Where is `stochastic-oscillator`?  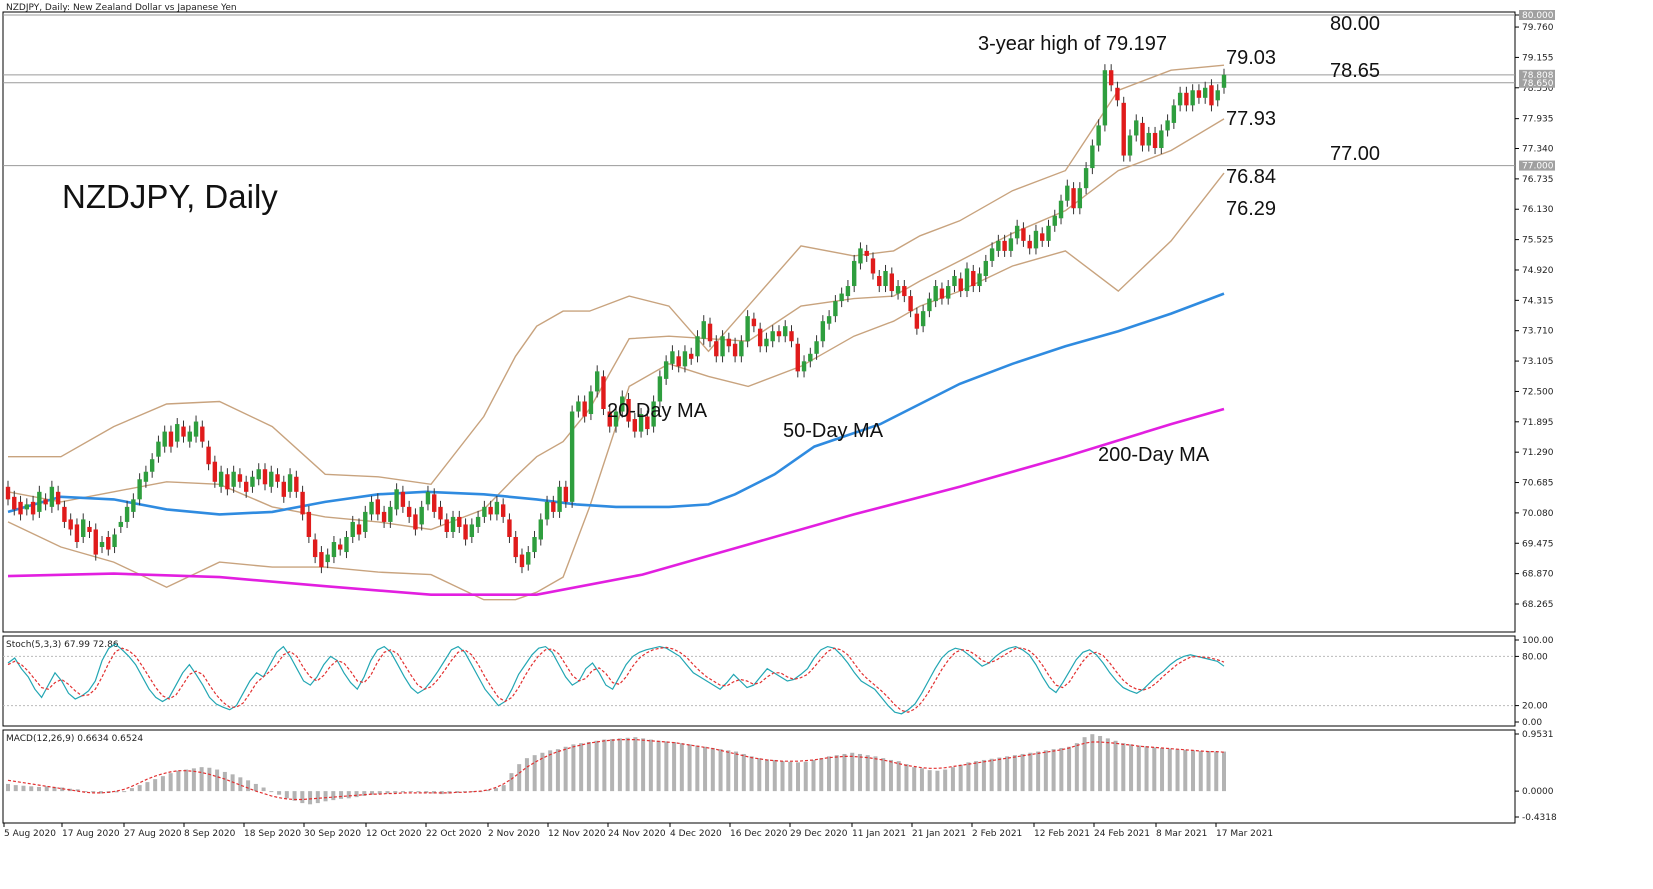 stochastic-oscillator is located at coordinates (759, 679).